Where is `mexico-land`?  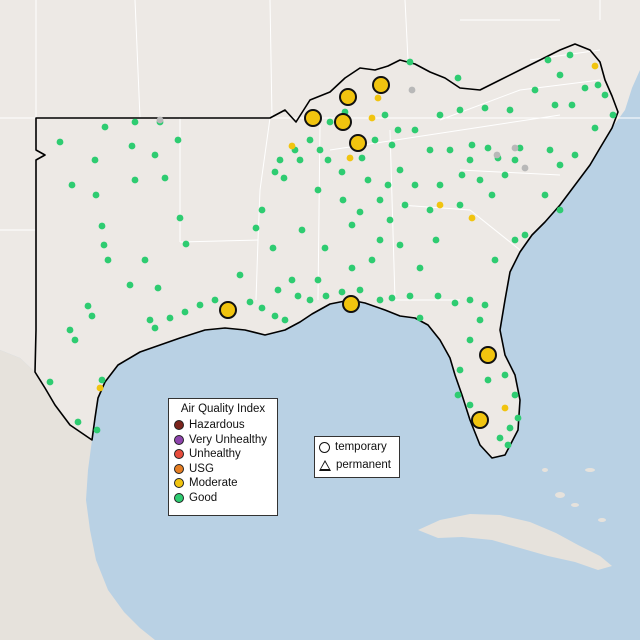 mexico-land is located at coordinates (77, 495).